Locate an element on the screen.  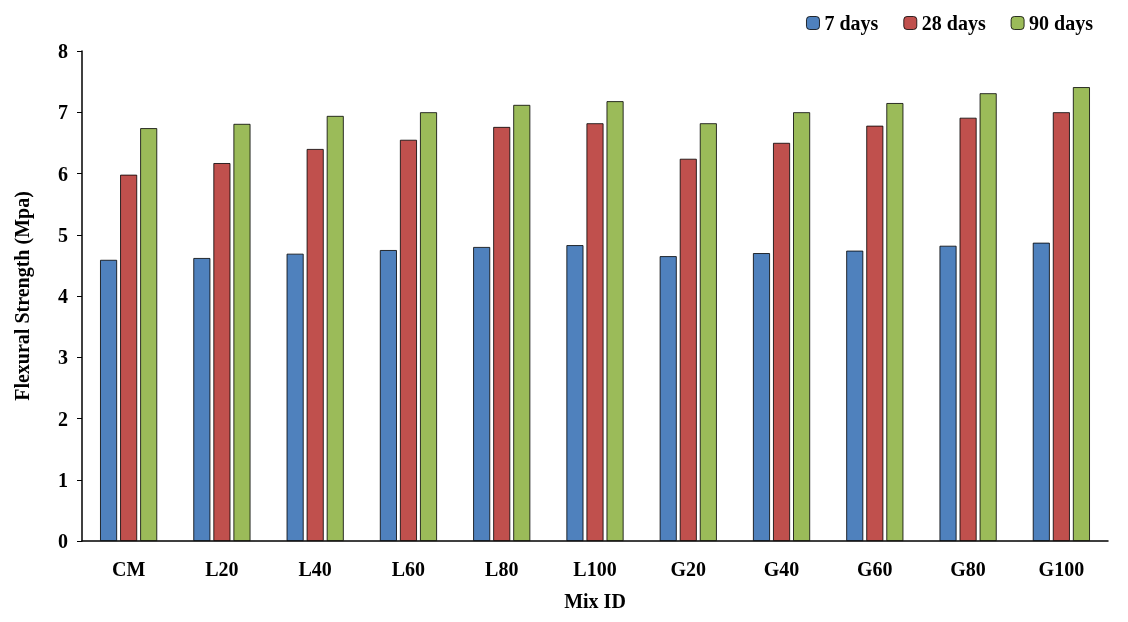
legend-label: 7 days is located at coordinates (851, 23).